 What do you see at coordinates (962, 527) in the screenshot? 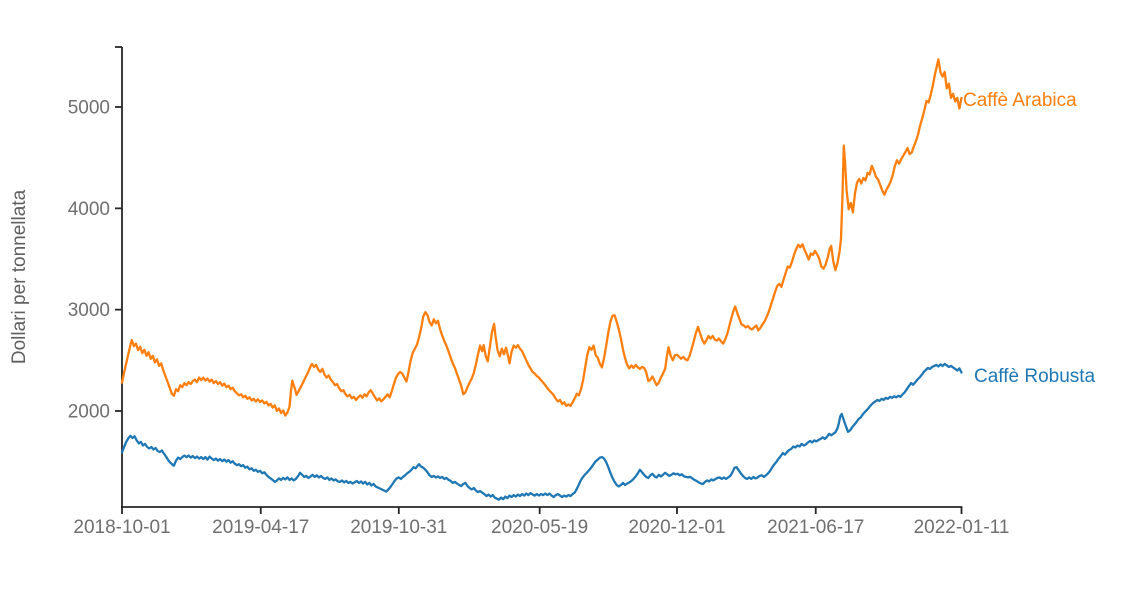
I see `x-tick-label: 2022-01-11` at bounding box center [962, 527].